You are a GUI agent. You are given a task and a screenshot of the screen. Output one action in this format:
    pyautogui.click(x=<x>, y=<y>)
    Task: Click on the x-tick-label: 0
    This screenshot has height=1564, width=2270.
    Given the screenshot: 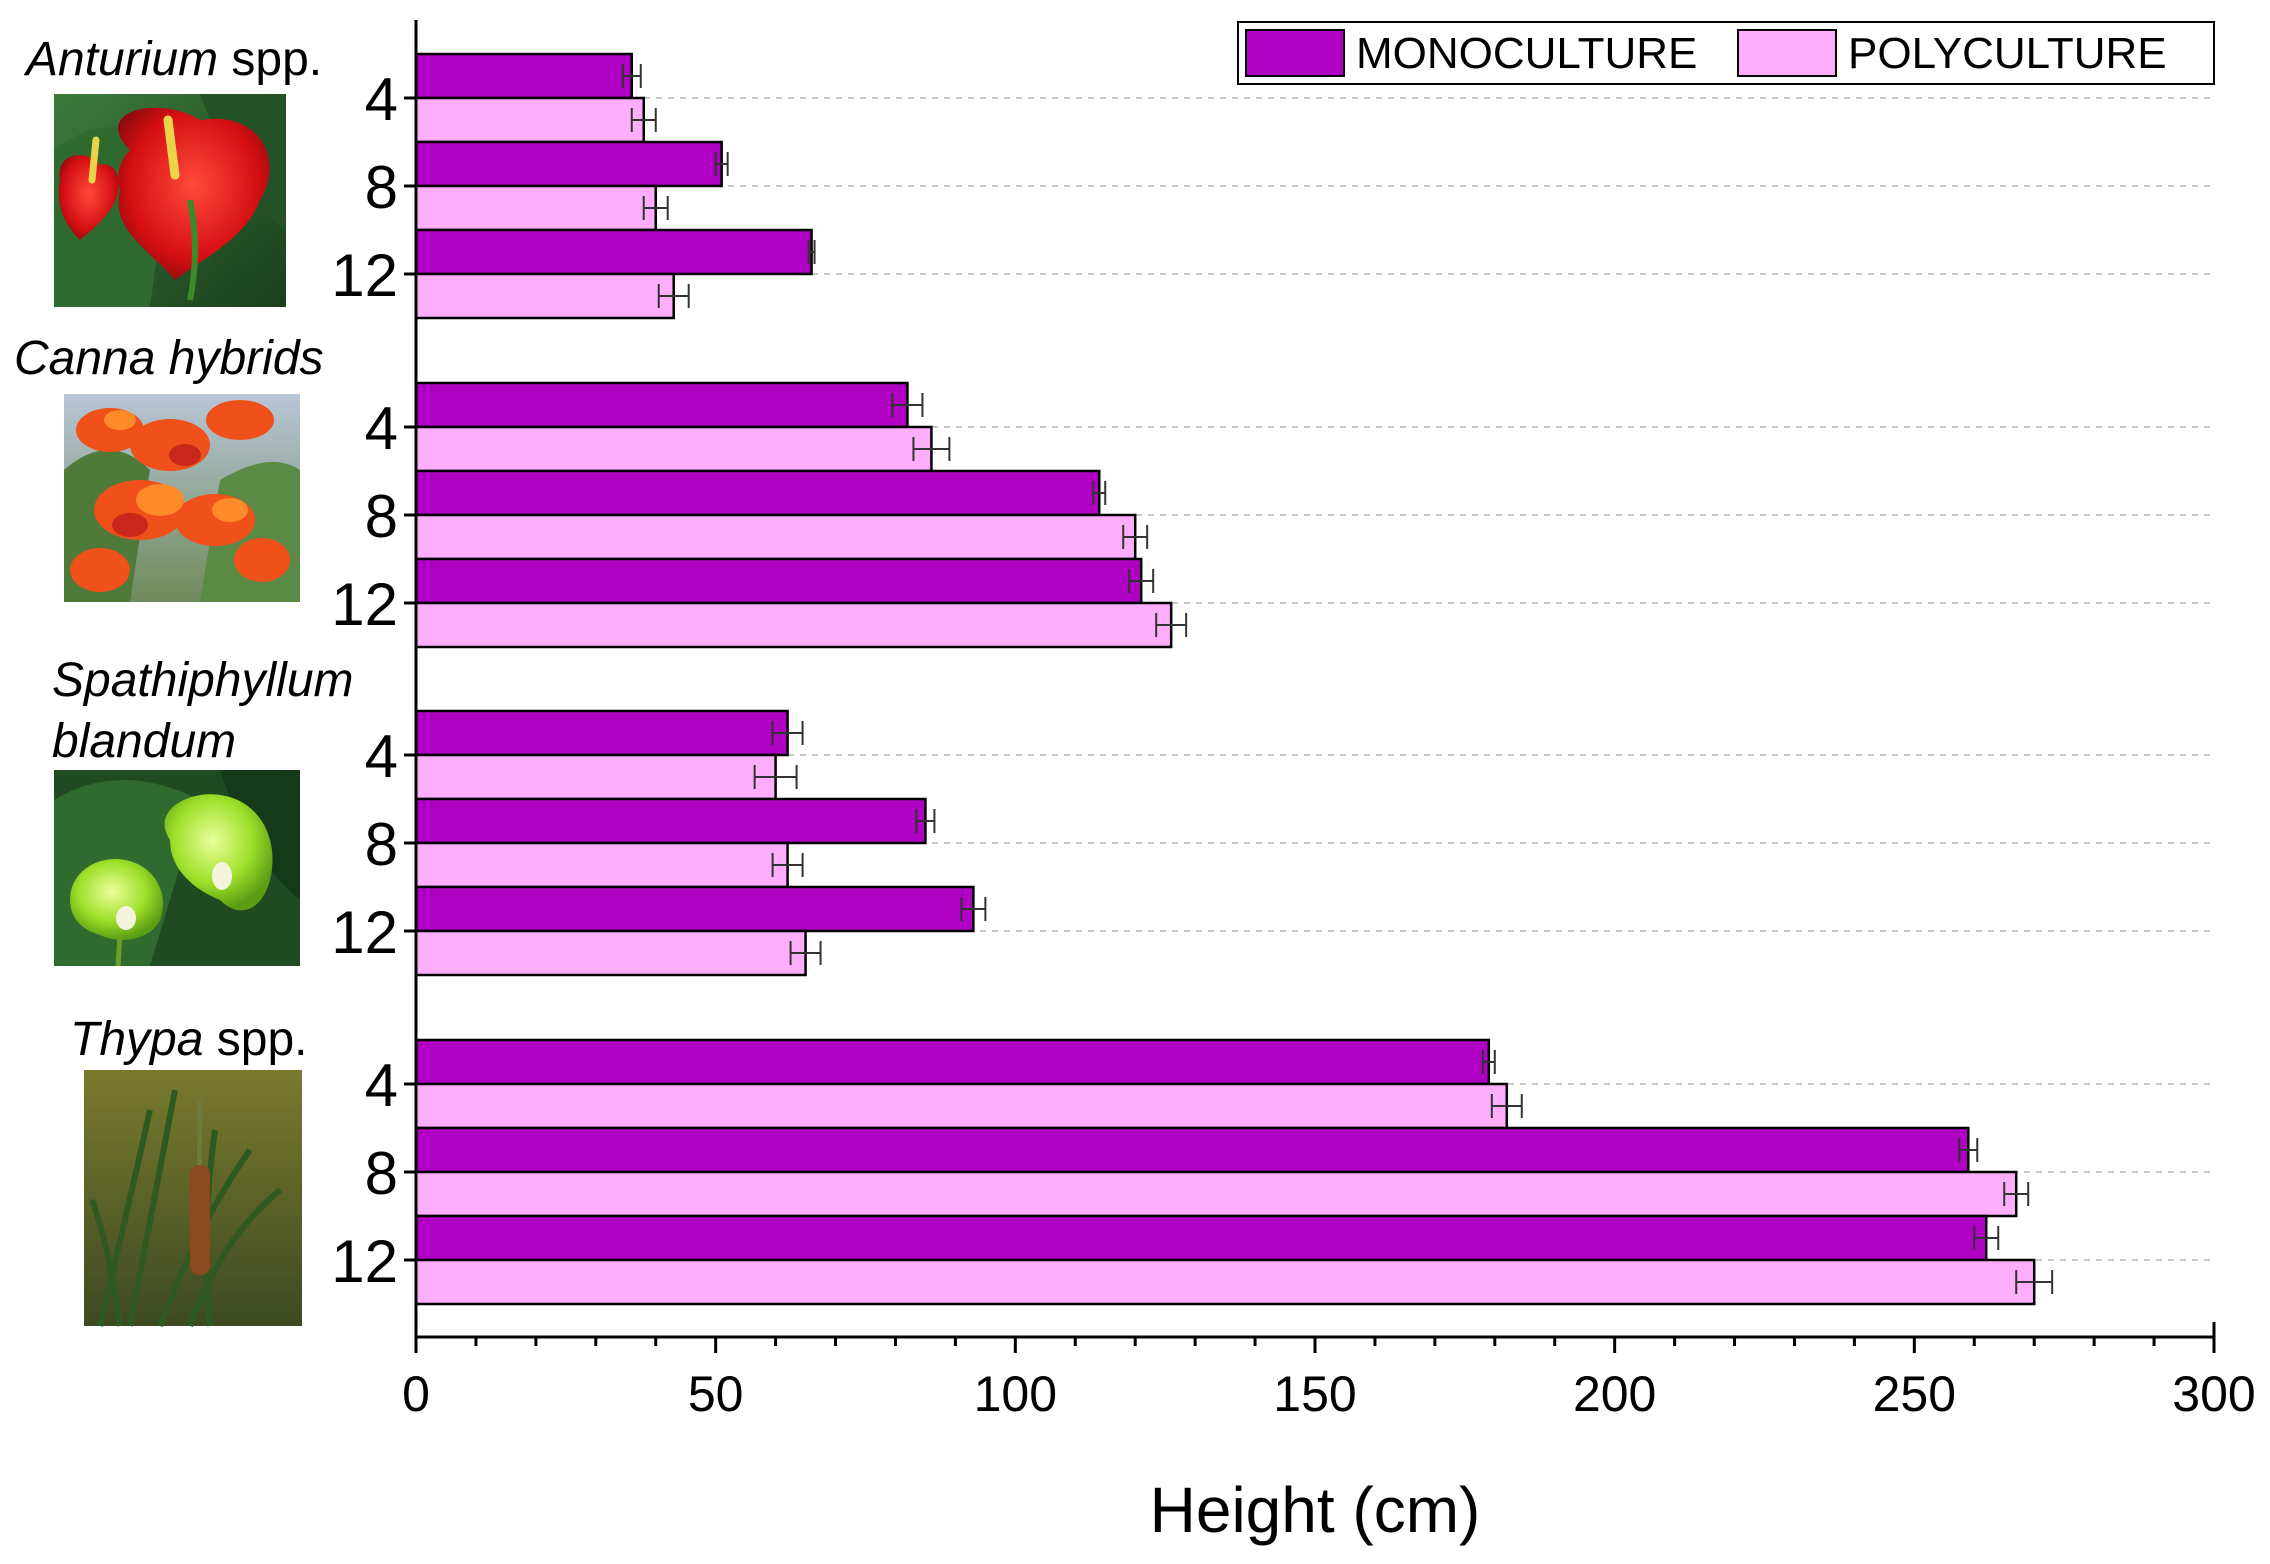 What is the action you would take?
    pyautogui.click(x=416, y=1394)
    